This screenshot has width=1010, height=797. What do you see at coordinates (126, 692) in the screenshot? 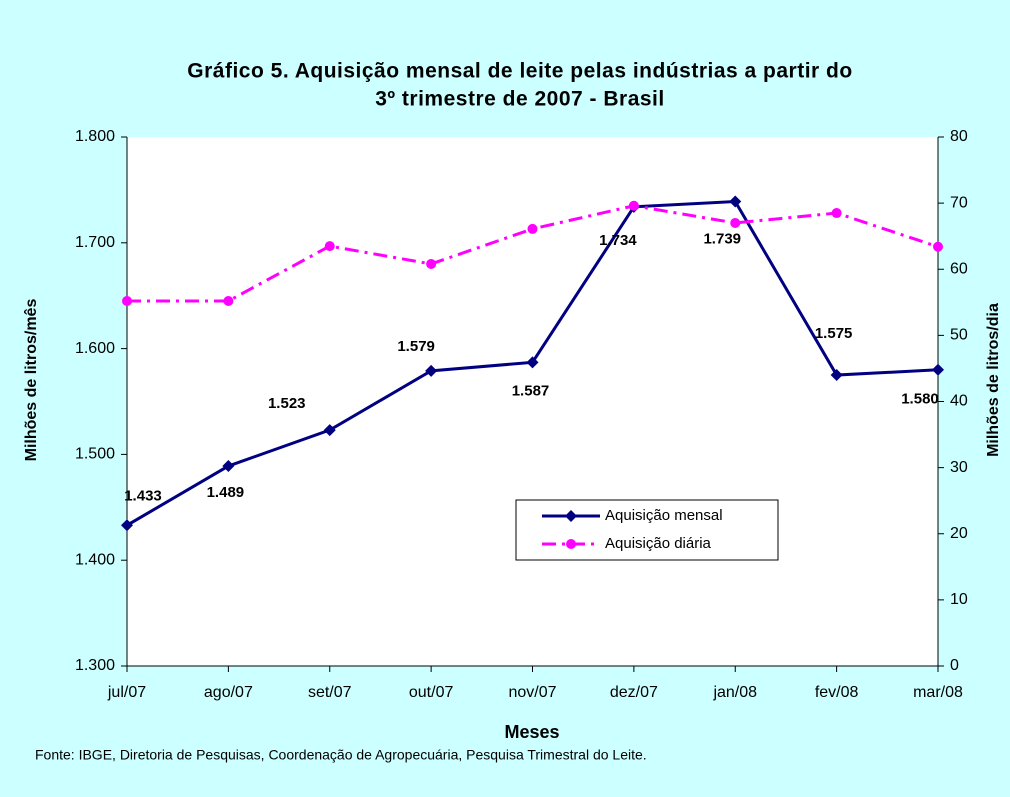
I see `x-tick-label: jul/07` at bounding box center [126, 692].